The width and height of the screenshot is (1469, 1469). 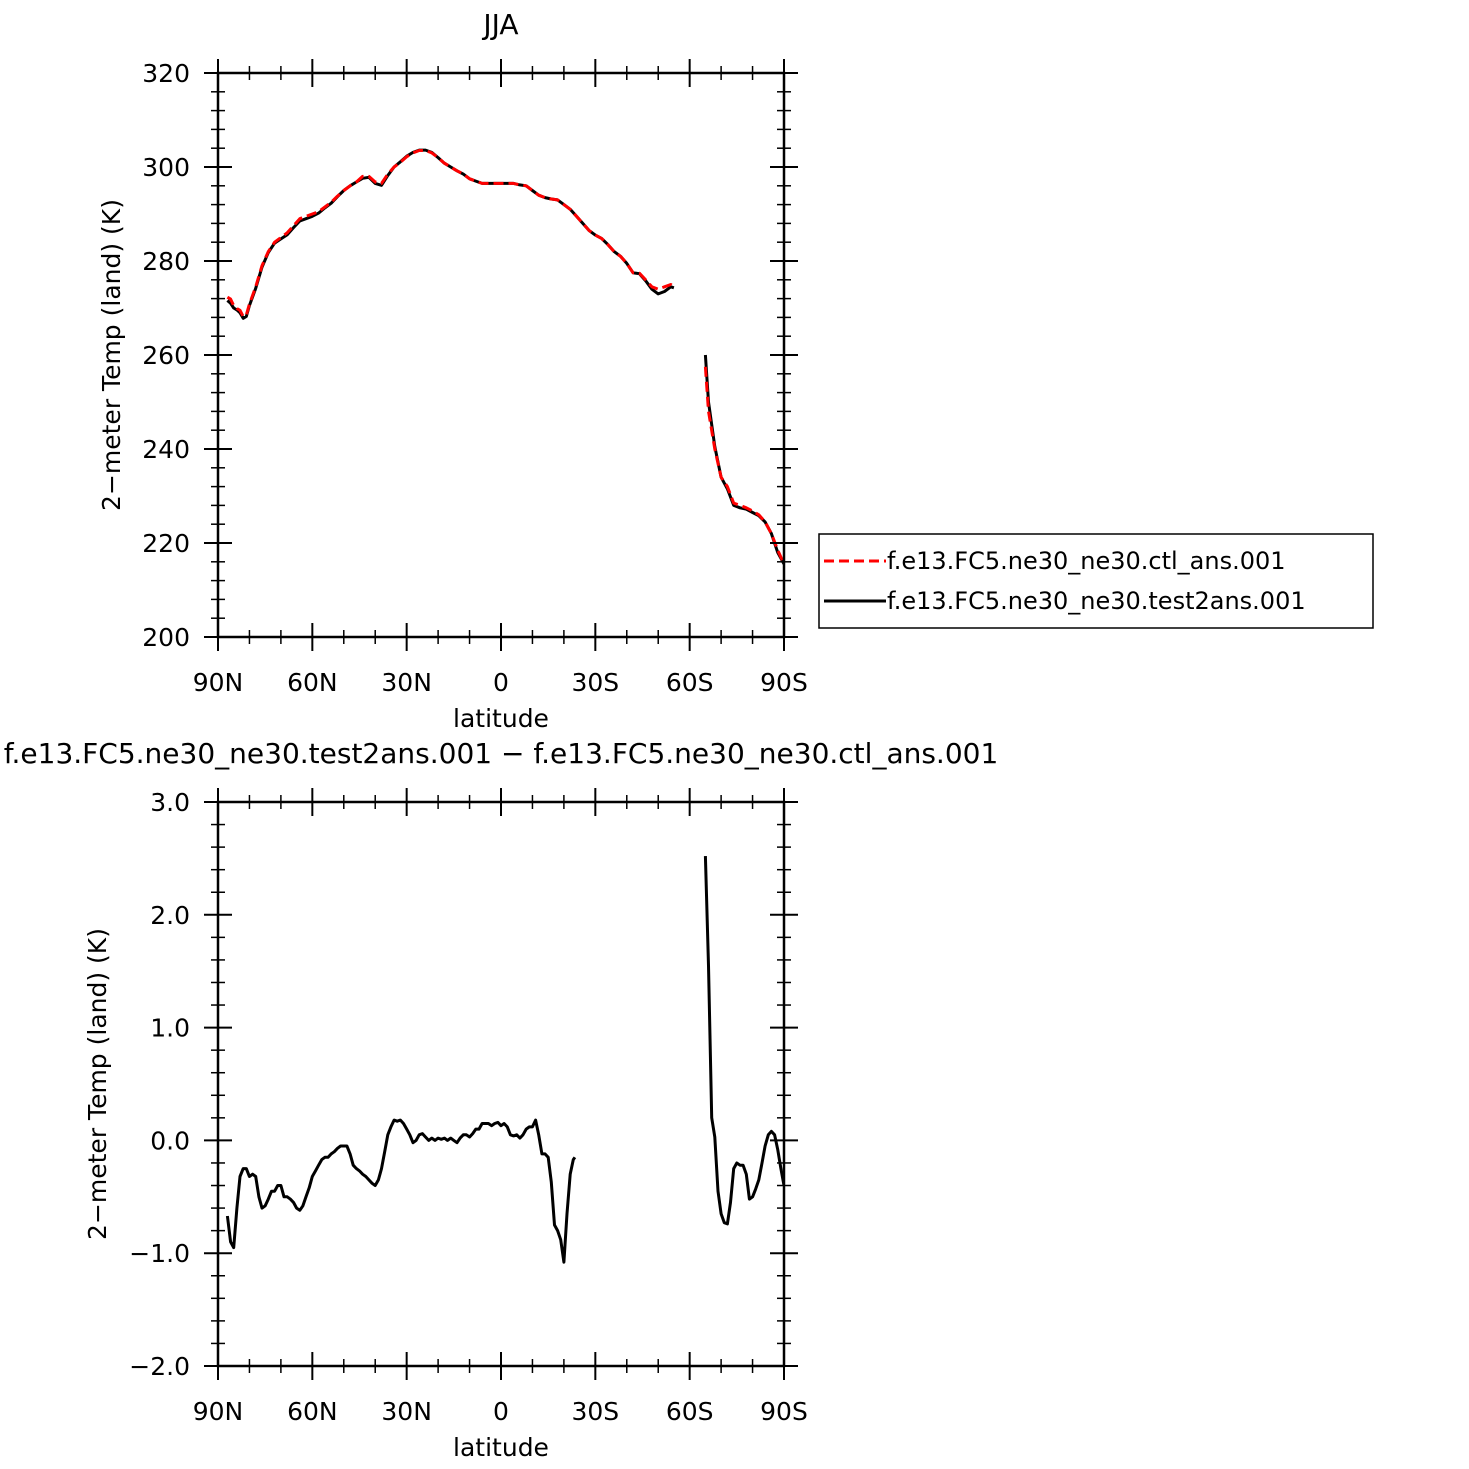 I want to click on legend-box, so click(x=1096, y=581).